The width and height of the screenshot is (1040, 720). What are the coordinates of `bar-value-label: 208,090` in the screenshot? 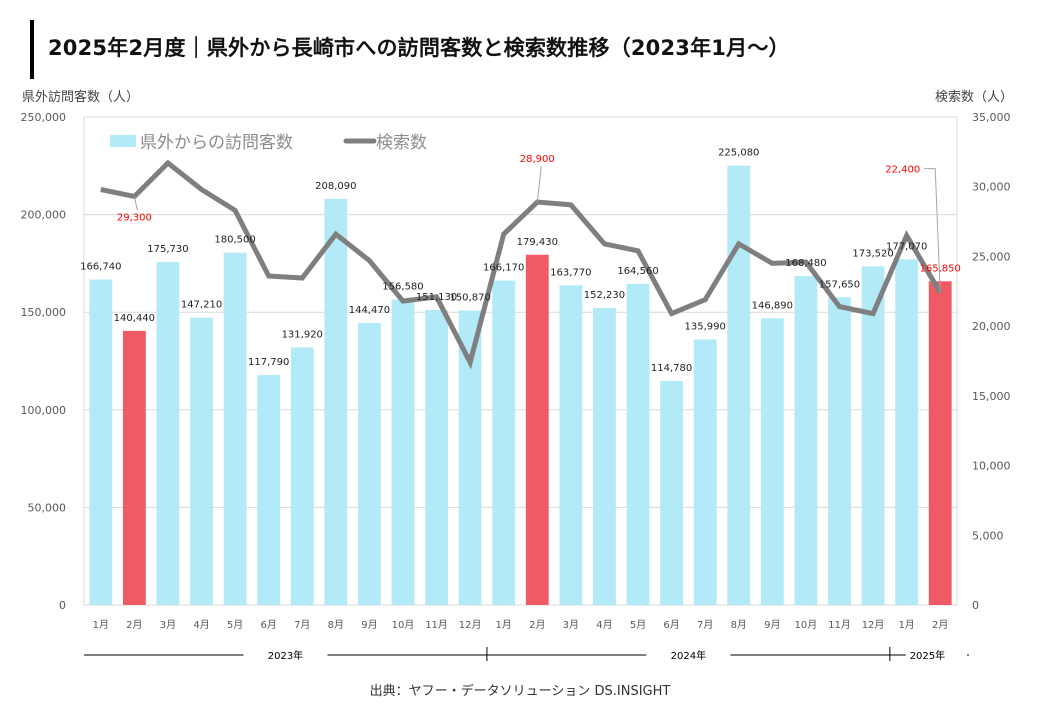 It's located at (335, 186).